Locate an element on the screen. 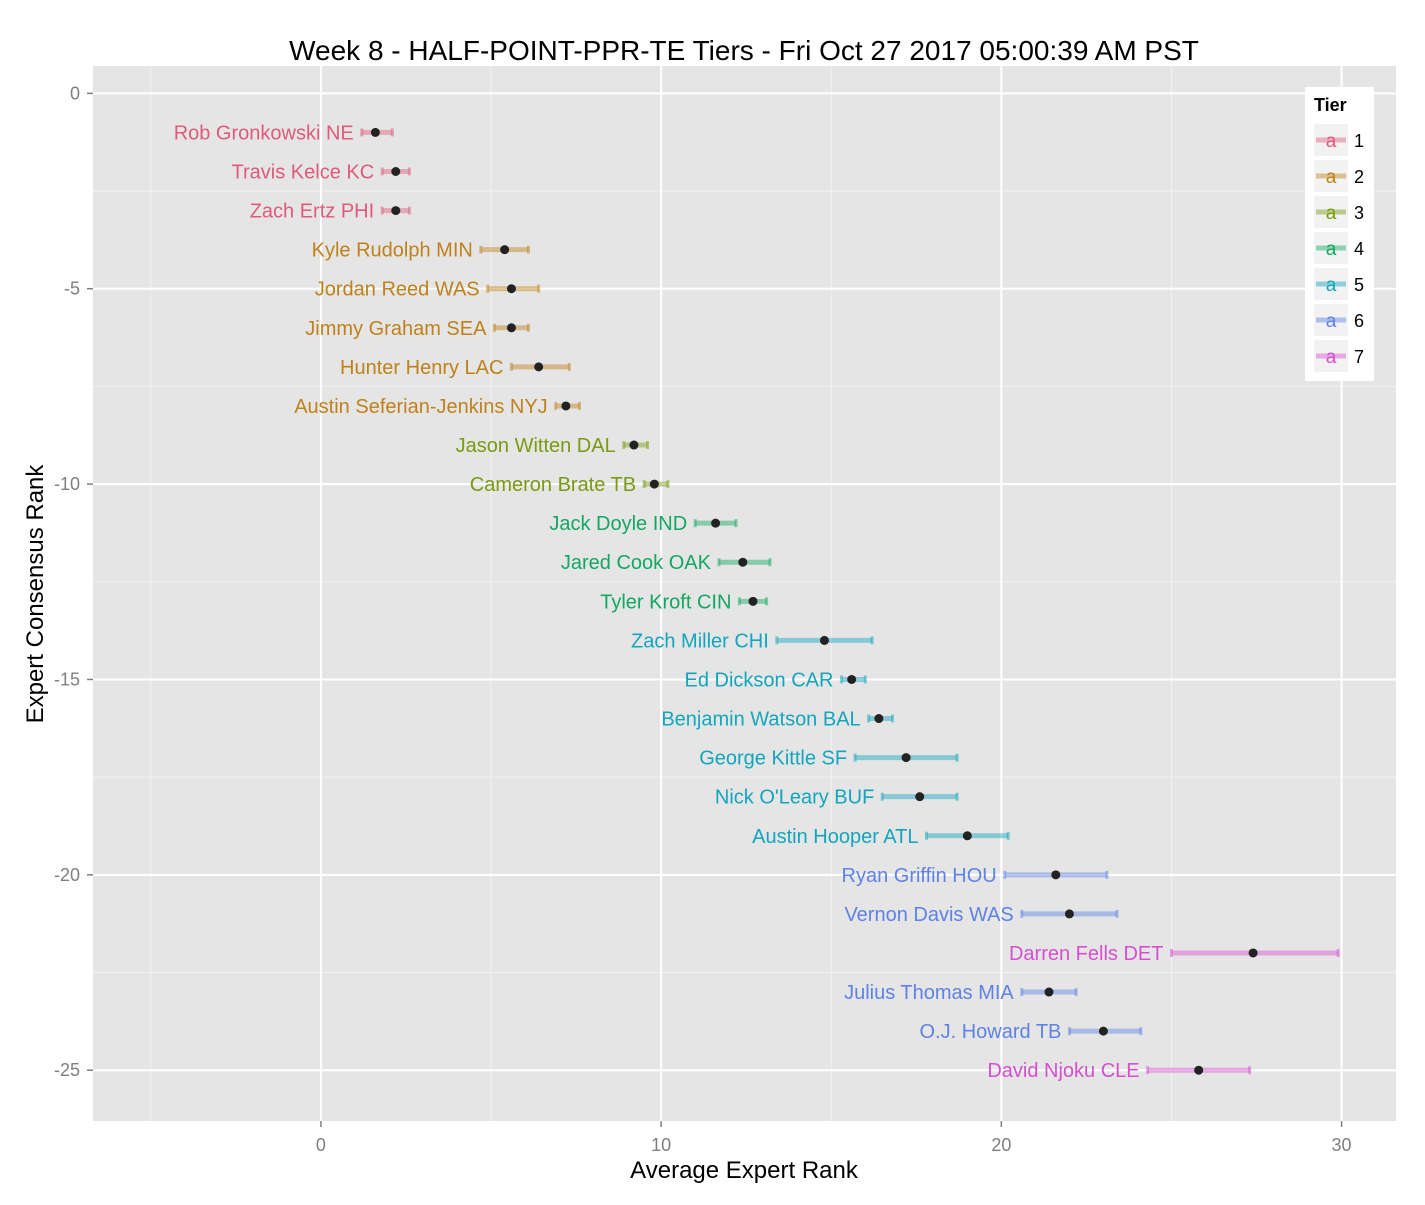 The height and width of the screenshot is (1205, 1425). x-tick-label: 0 is located at coordinates (321, 1145).